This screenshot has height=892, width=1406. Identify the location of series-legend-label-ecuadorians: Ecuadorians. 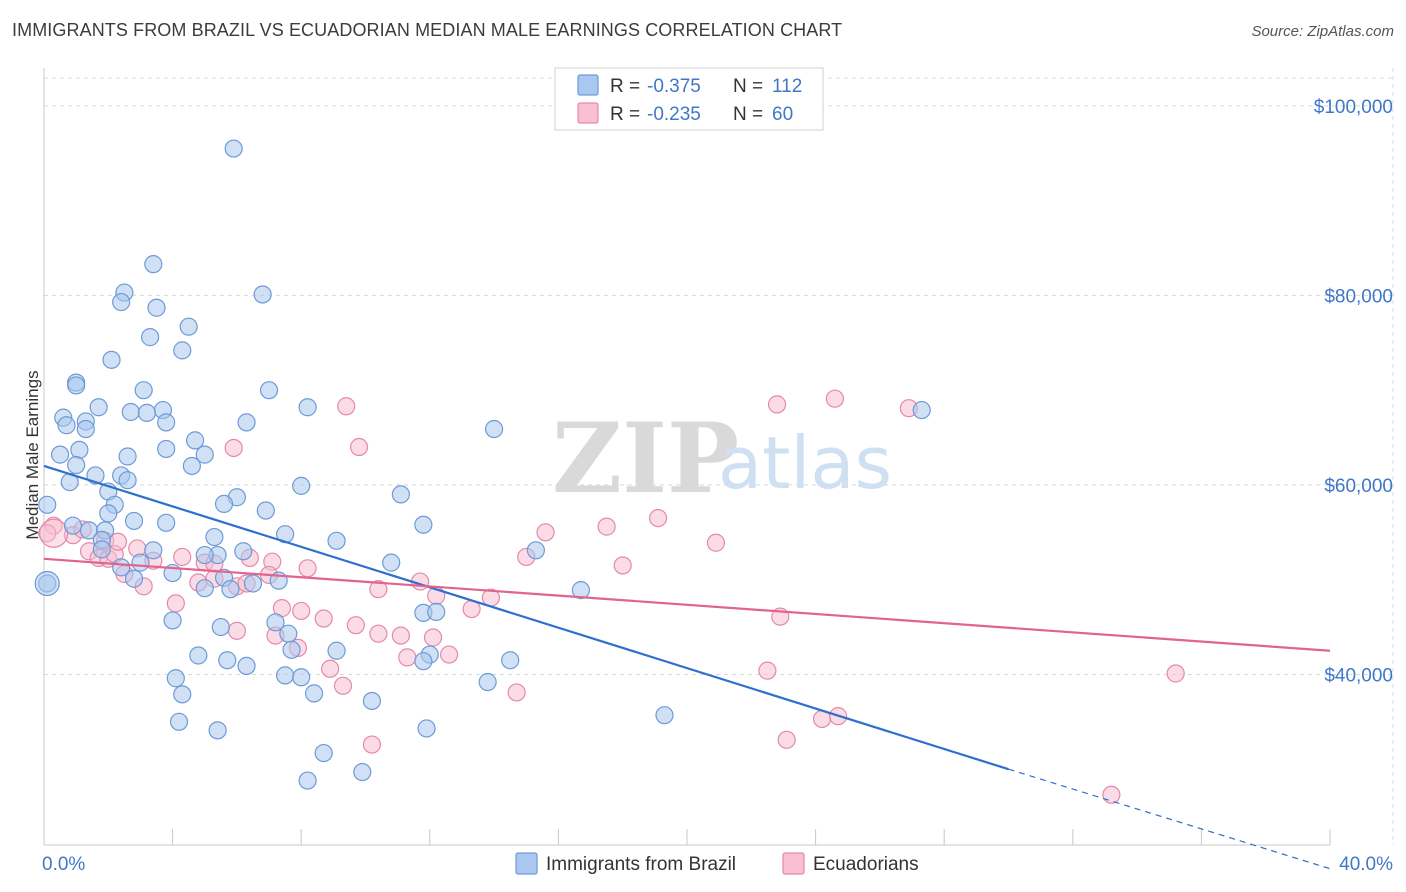
(866, 864).